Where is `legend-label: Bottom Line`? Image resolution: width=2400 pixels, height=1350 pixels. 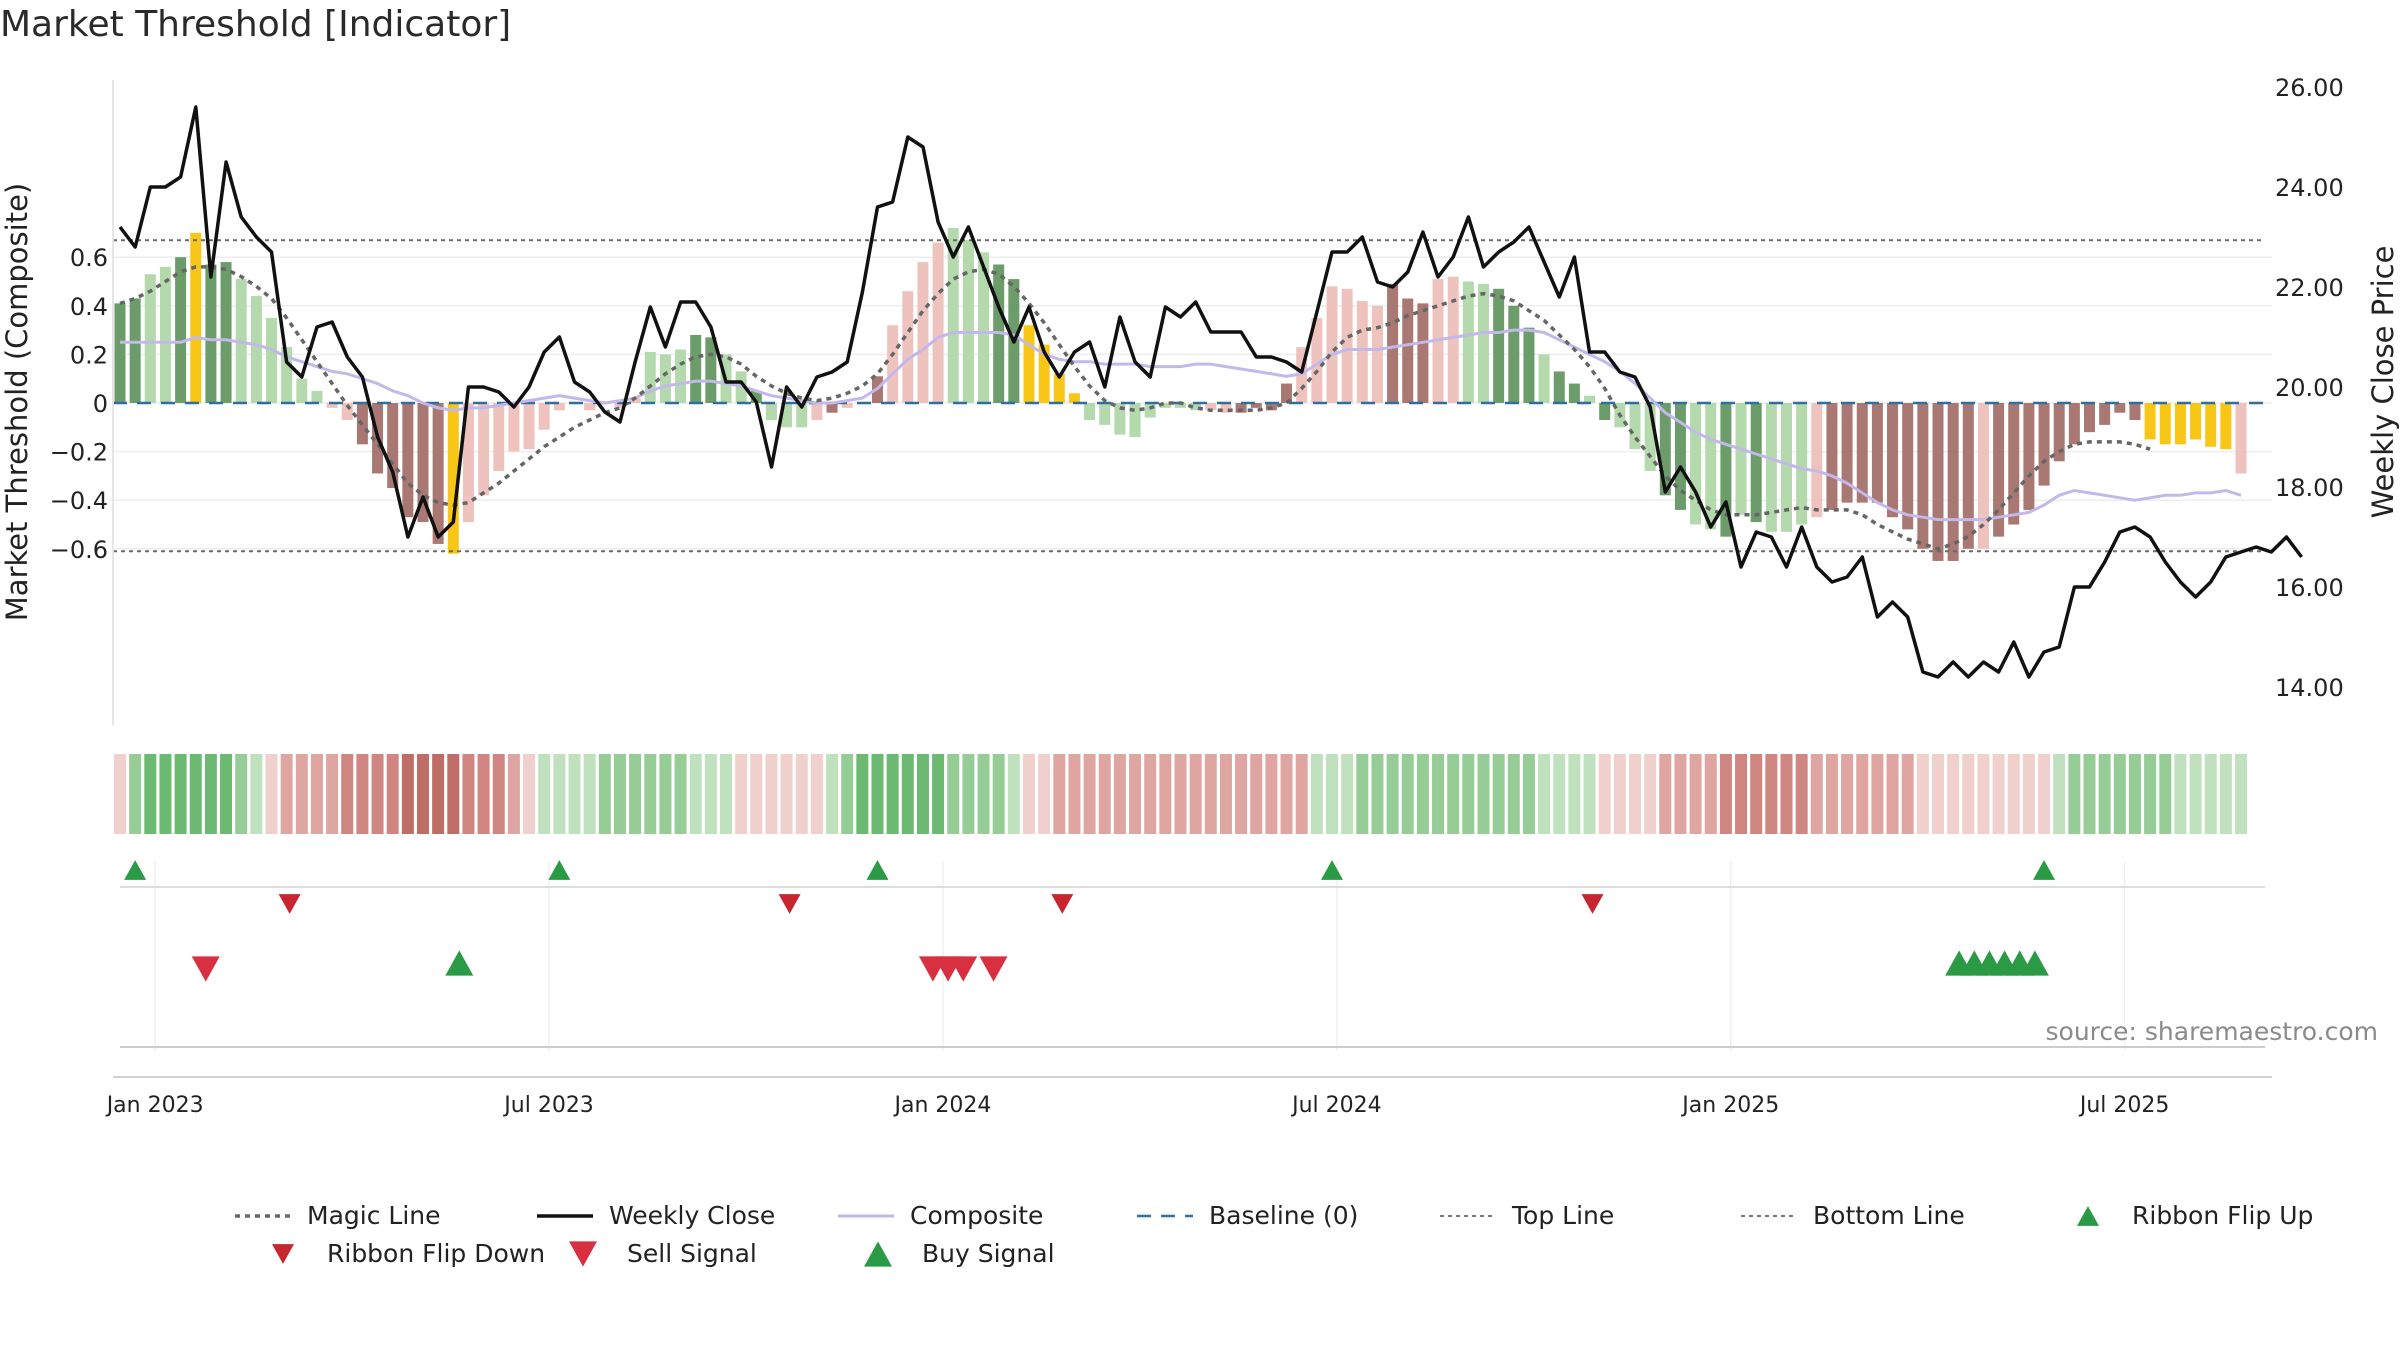 legend-label: Bottom Line is located at coordinates (1889, 1215).